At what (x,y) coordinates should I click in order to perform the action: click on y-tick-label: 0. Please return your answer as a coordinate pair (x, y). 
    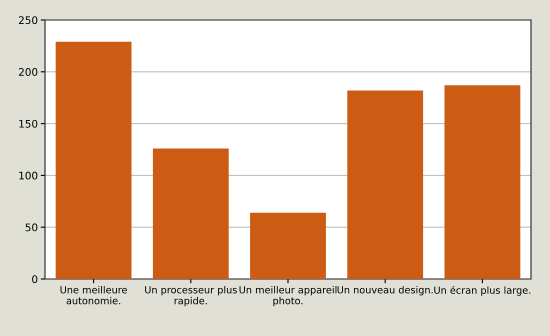
    Looking at the image, I should click on (35, 279).